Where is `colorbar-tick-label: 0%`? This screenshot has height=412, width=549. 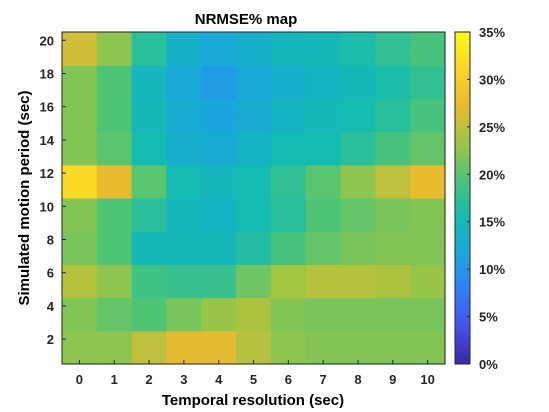
colorbar-tick-label: 0% is located at coordinates (488, 364).